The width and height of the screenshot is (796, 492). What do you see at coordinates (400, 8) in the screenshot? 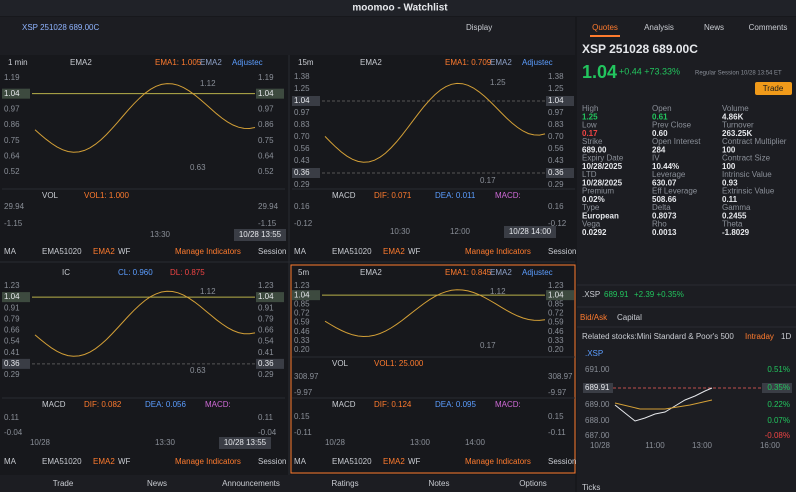
I see `window-title: moomoo - Watchlist` at bounding box center [400, 8].